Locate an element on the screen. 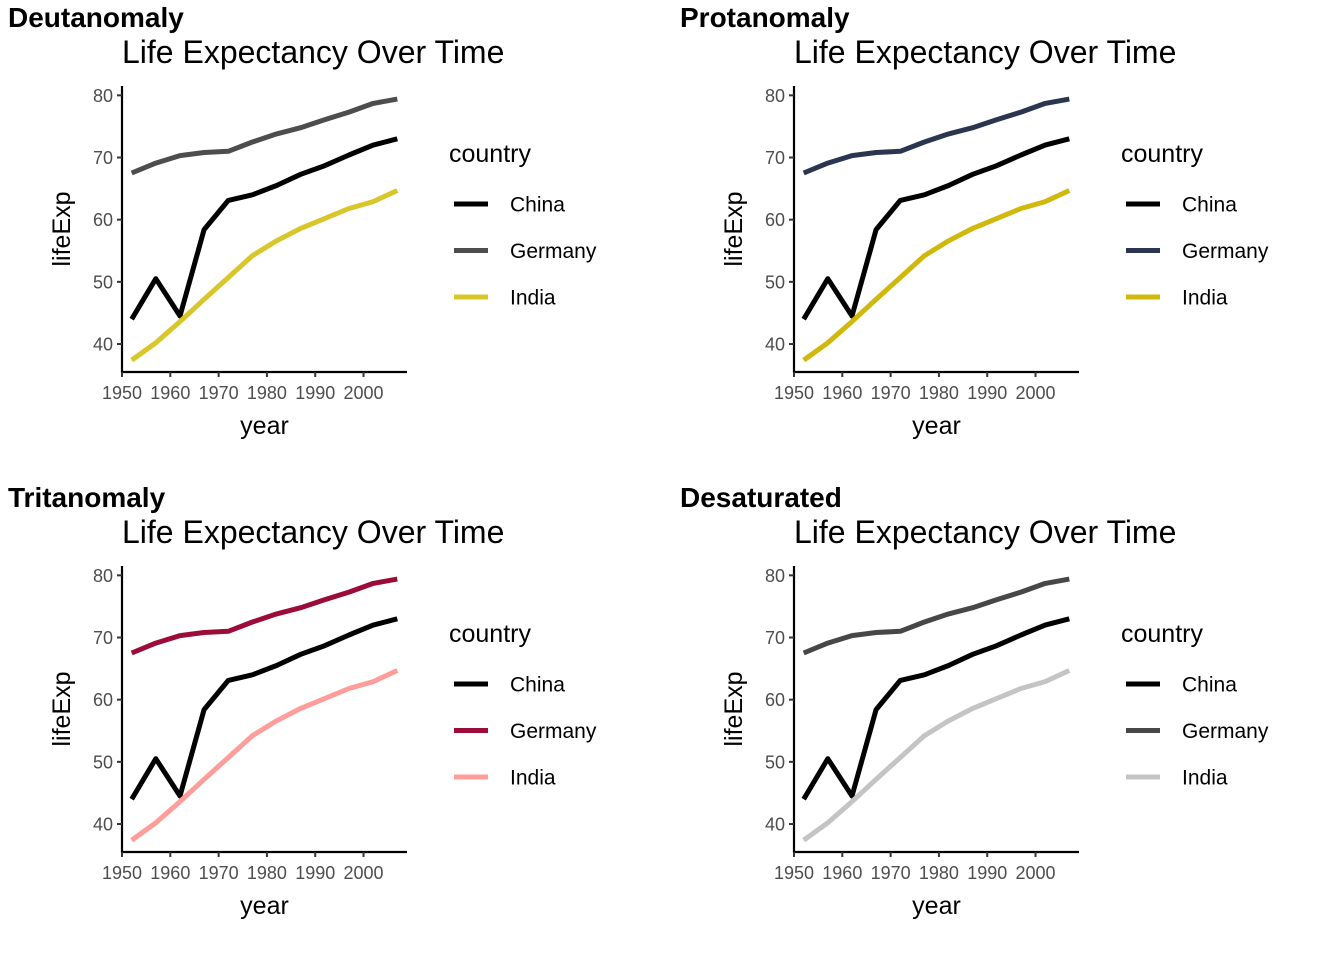 The width and height of the screenshot is (1344, 960). panel-label: Deutanomaly is located at coordinates (96, 17).